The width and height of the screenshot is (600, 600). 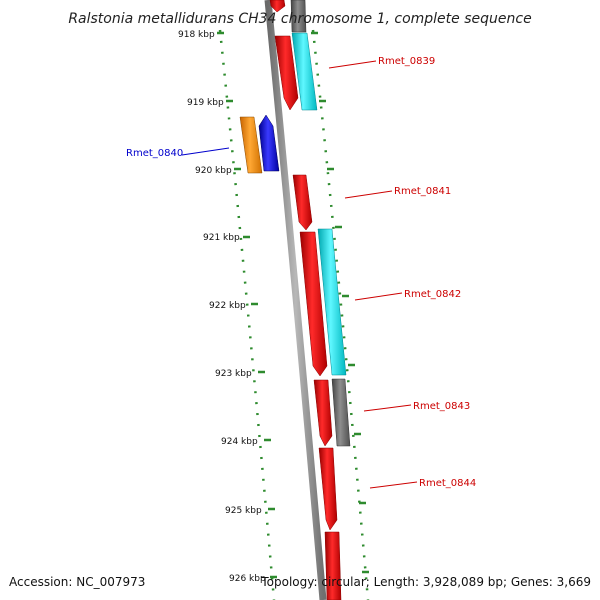 What do you see at coordinates (422, 191) in the screenshot?
I see `gene-label-rmet-0841: Rmet_0841` at bounding box center [422, 191].